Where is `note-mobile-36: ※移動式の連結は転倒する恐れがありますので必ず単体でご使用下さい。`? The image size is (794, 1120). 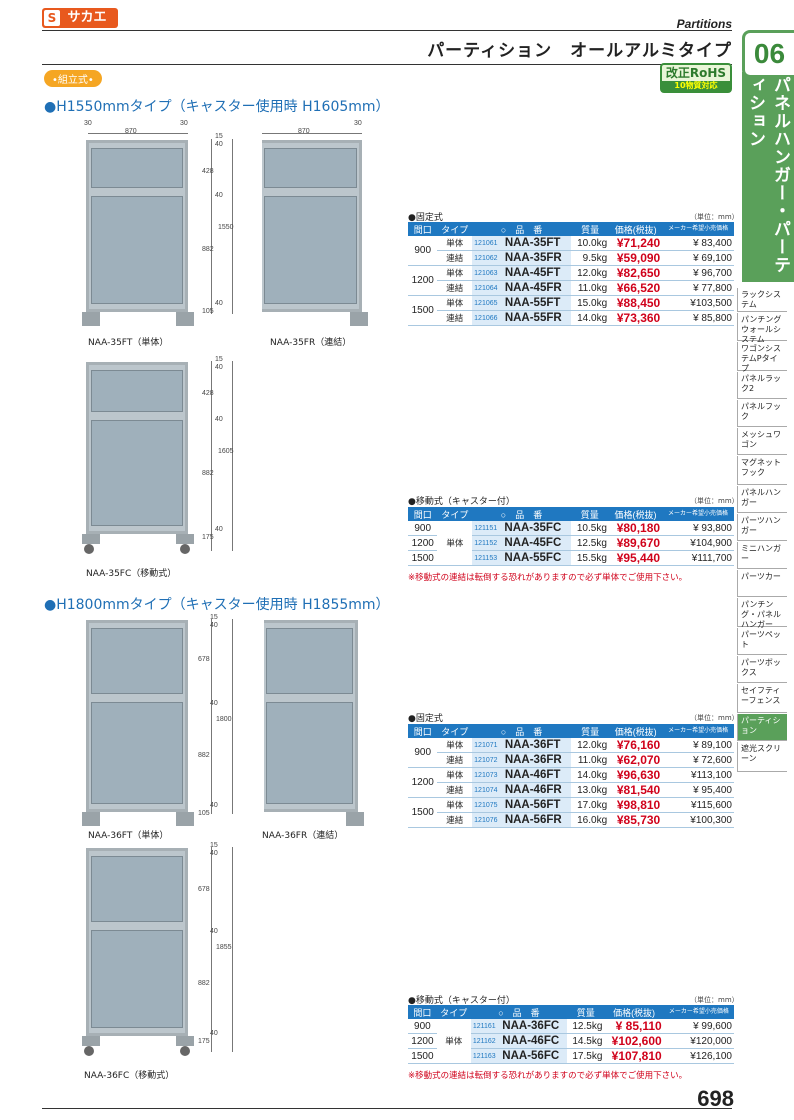 note-mobile-36: ※移動式の連結は転倒する恐れがありますので必ず単体でご使用下さい。 is located at coordinates (548, 1076).